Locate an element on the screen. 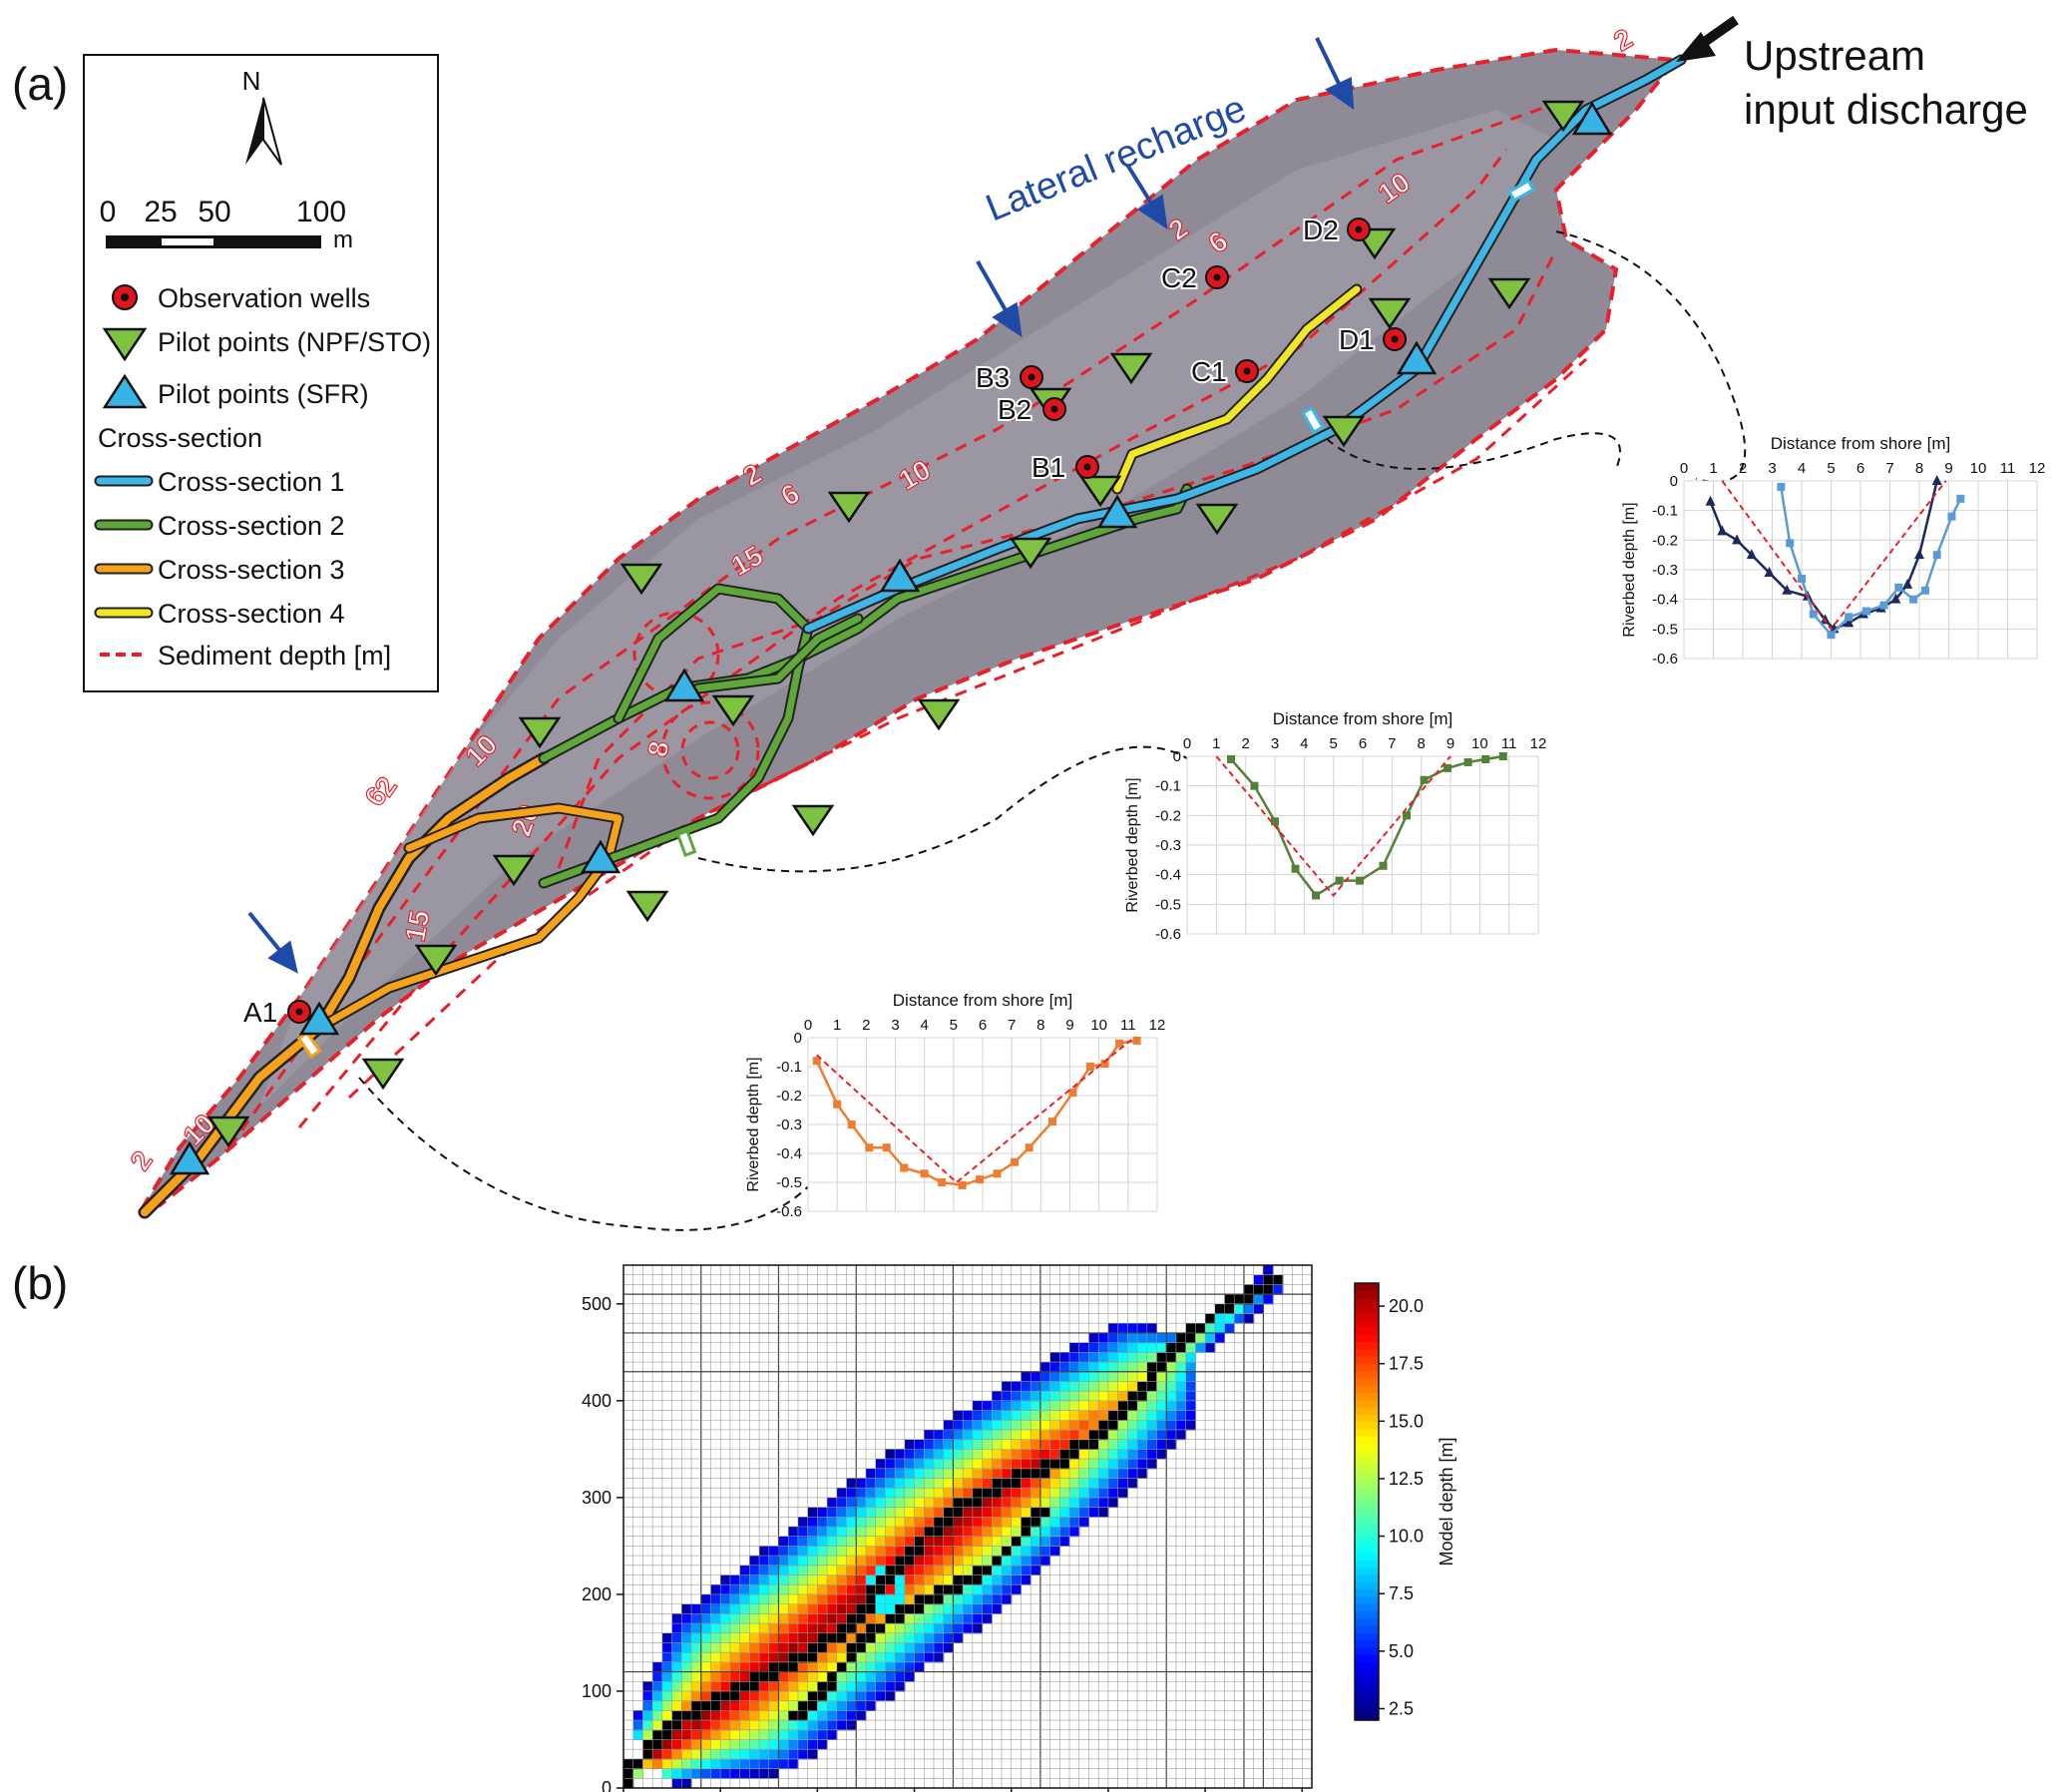 The height and width of the screenshot is (1792, 2062). x-tick-label: 1 is located at coordinates (1216, 743).